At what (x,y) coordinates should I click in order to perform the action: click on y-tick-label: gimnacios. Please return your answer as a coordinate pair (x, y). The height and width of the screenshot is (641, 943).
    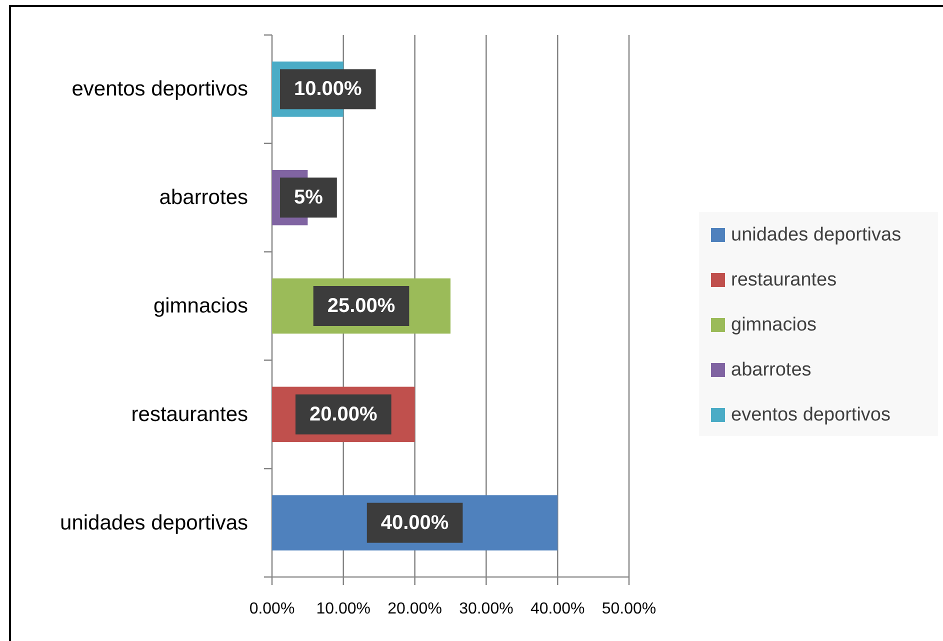
    Looking at the image, I should click on (200, 306).